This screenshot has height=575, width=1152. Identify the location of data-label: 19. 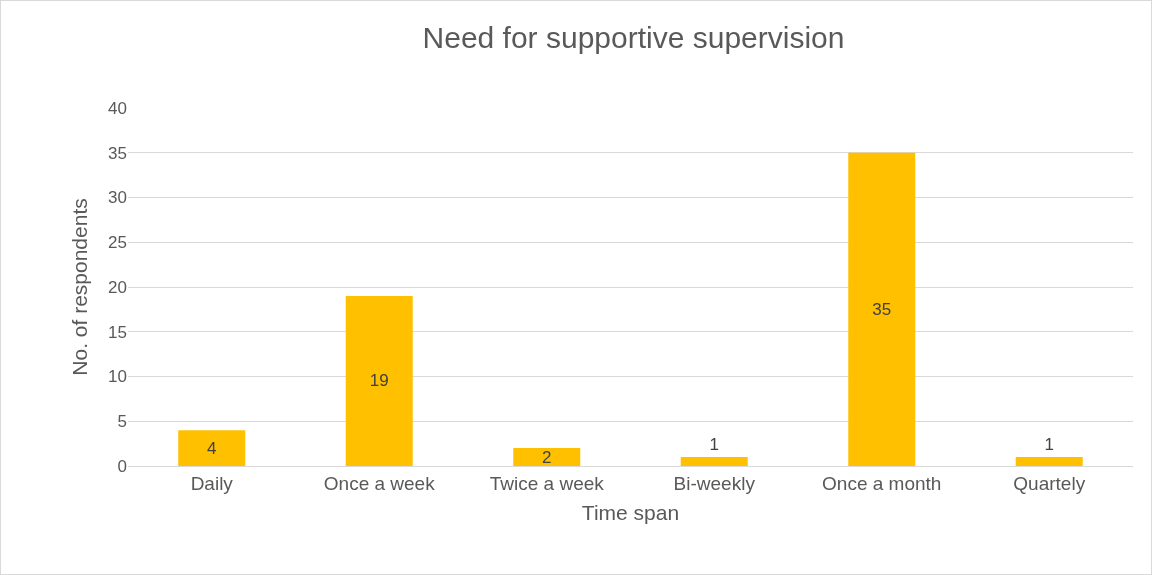
(379, 381).